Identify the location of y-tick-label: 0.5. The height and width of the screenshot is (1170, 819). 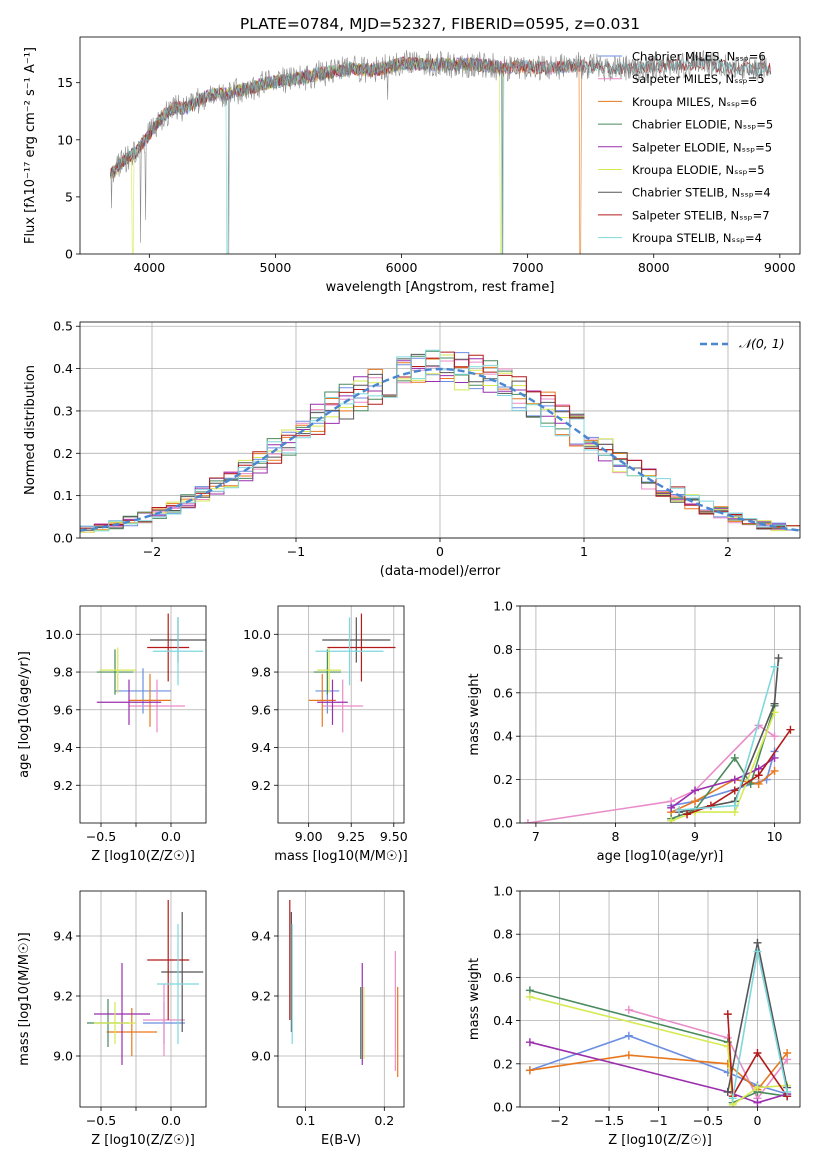
(63, 326).